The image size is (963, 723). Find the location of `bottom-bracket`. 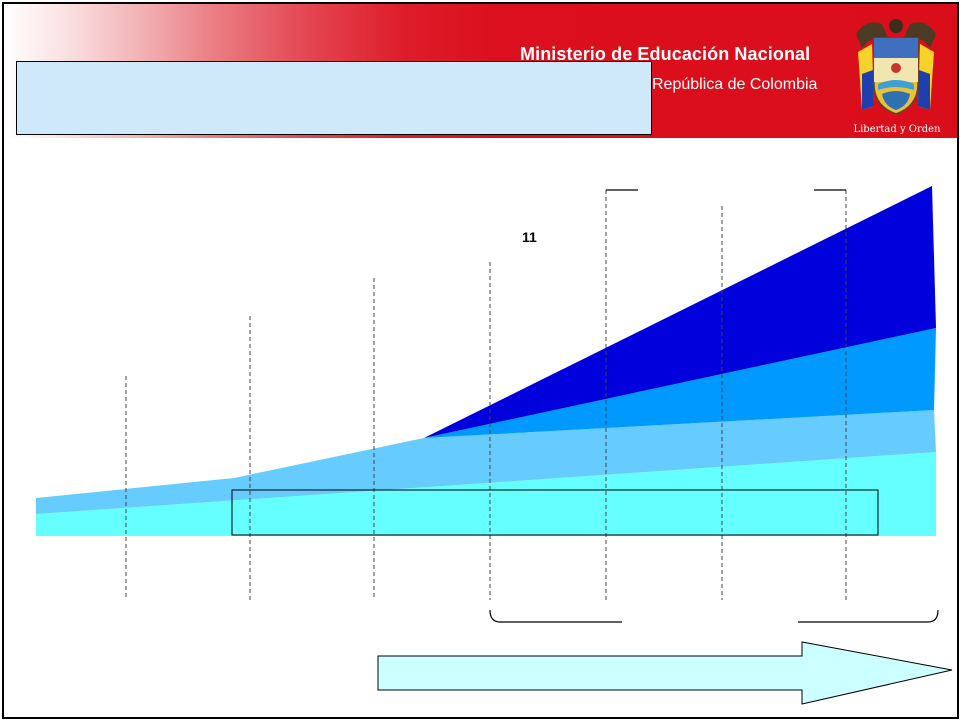

bottom-bracket is located at coordinates (714, 616).